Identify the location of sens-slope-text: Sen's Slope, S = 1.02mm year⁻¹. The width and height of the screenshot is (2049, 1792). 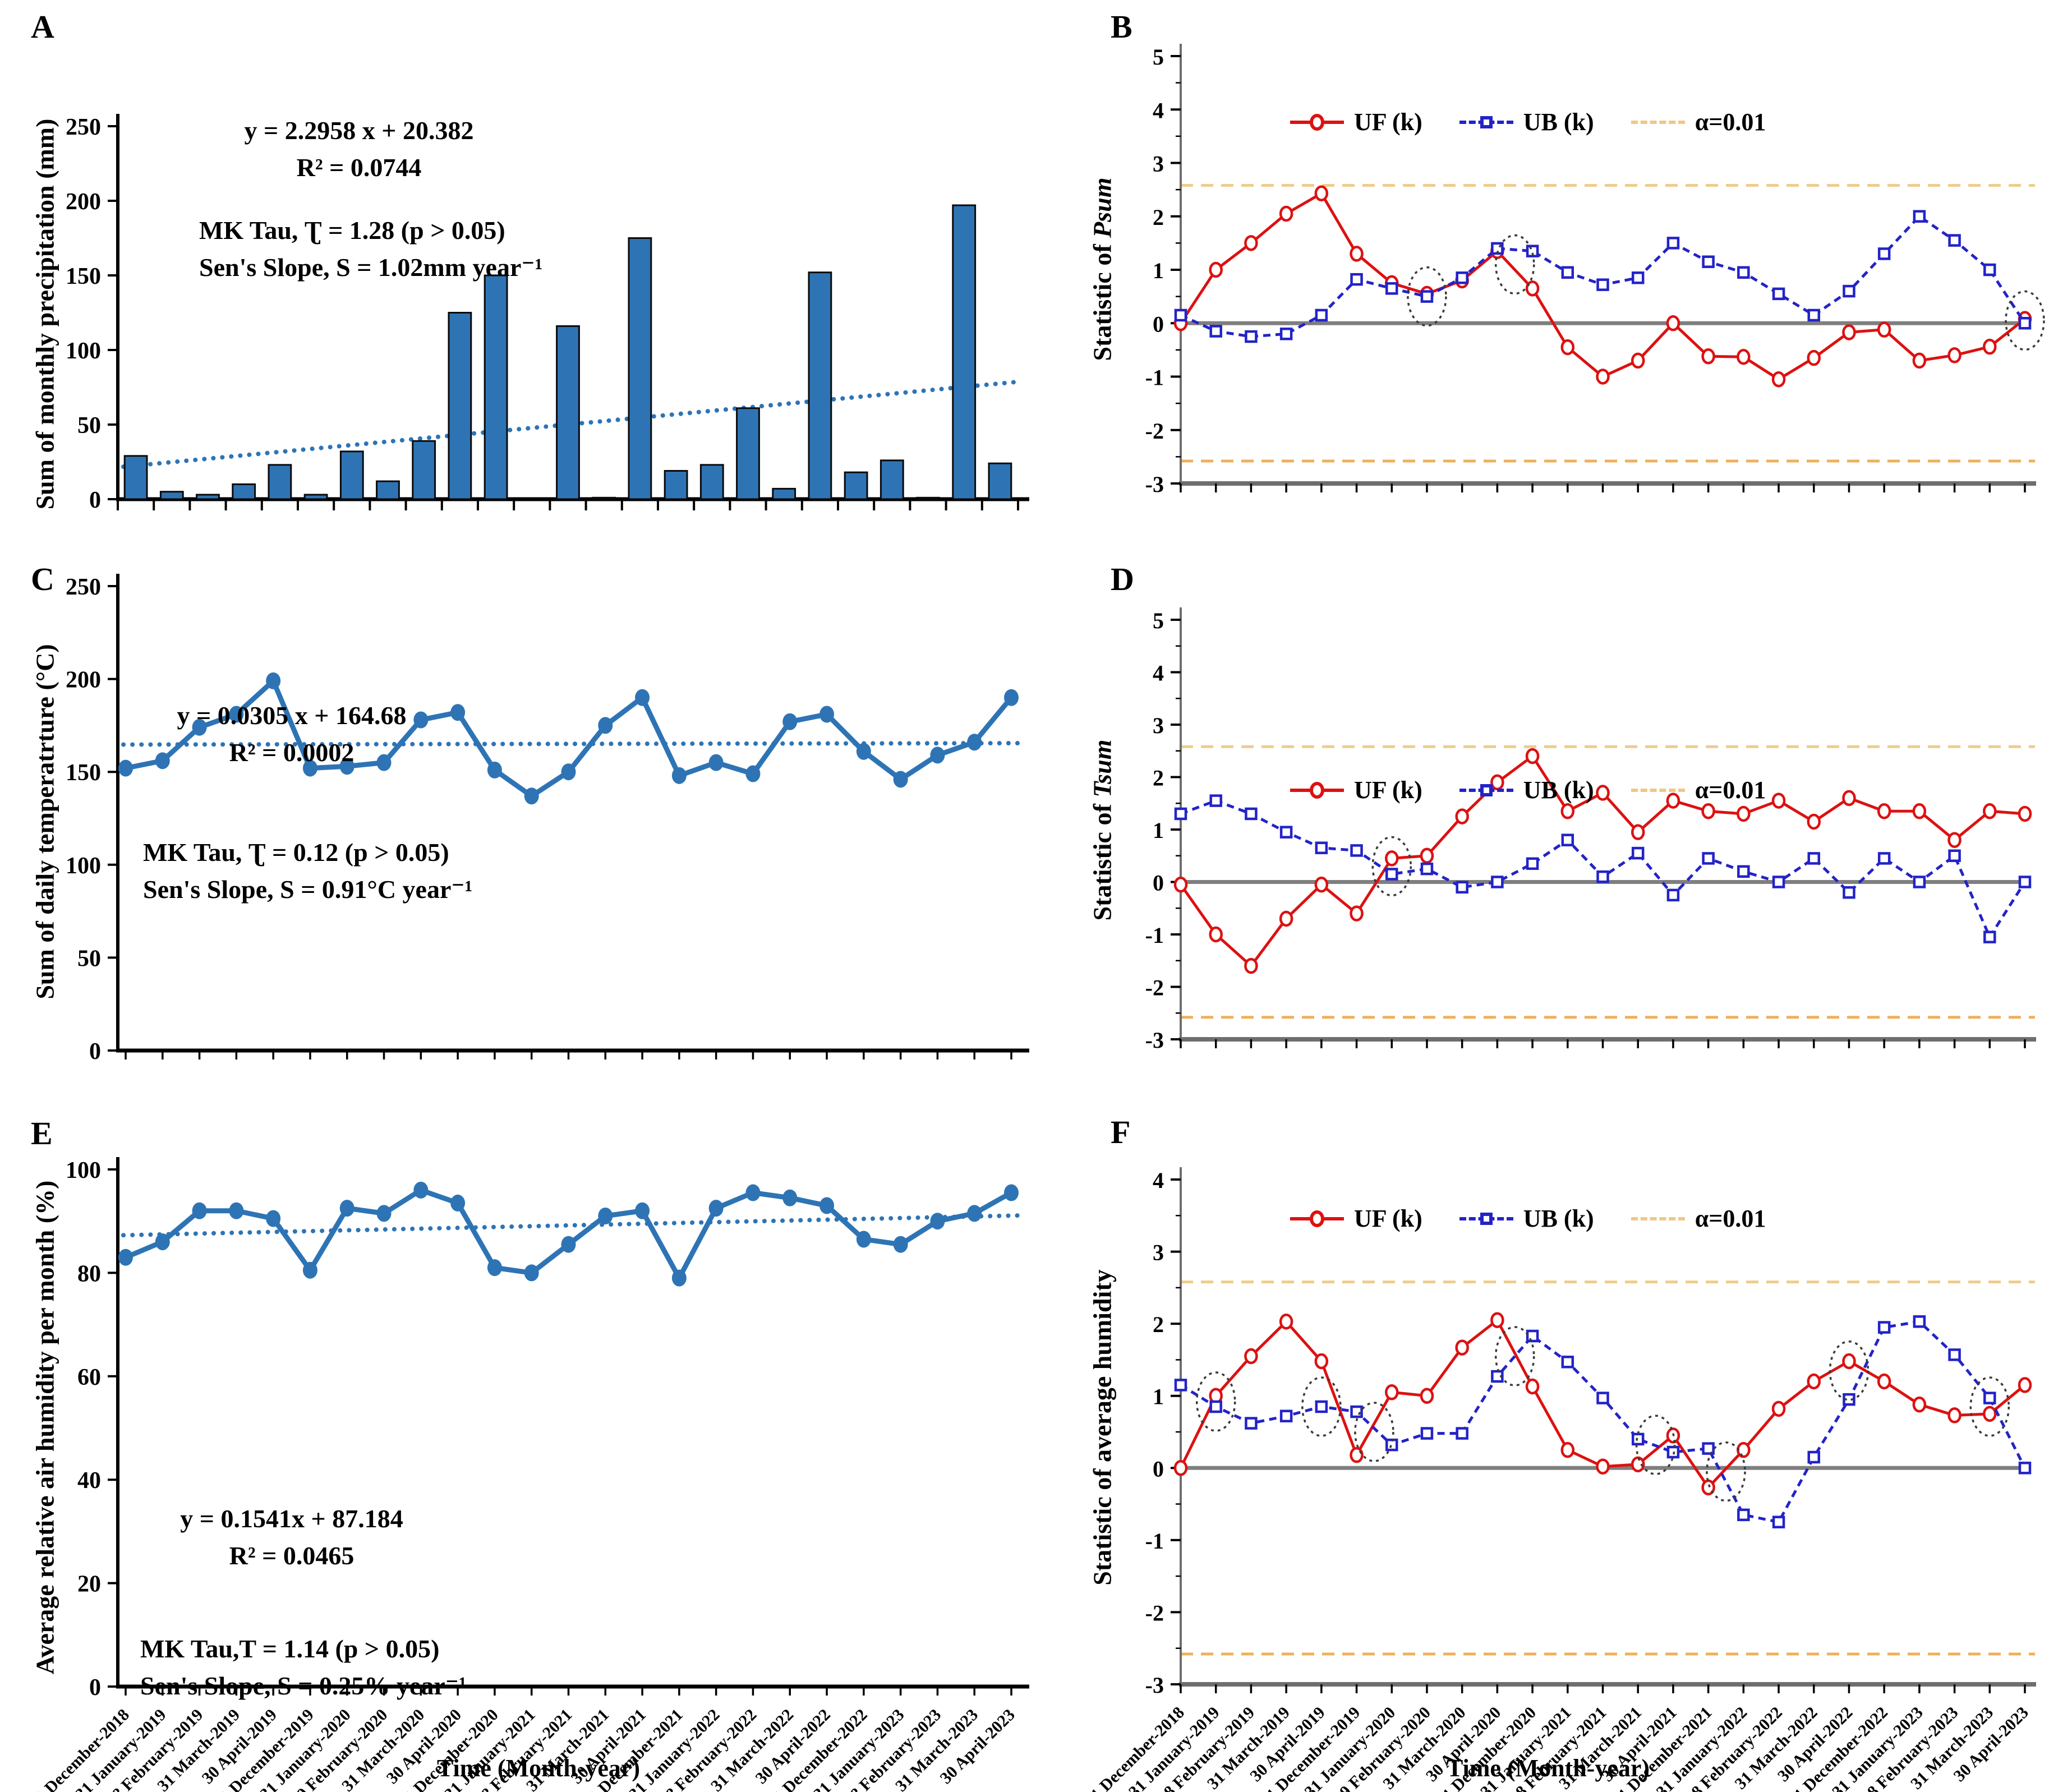
(371, 267).